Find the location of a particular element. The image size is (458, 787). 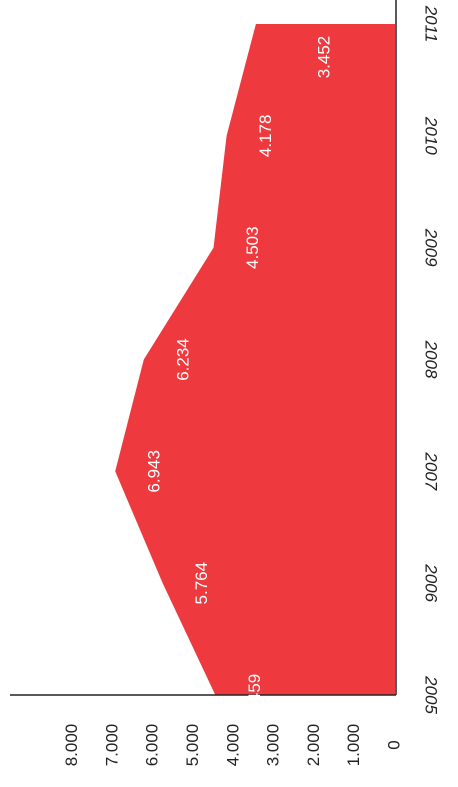

category-tick-label: 2011 is located at coordinates (431, 24).